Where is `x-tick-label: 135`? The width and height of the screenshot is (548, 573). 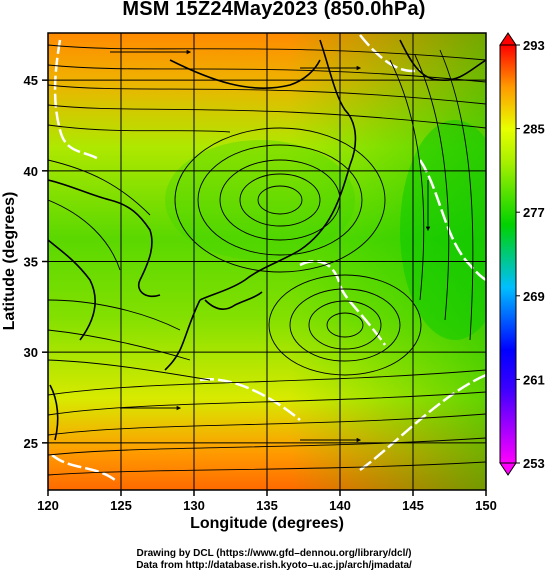 x-tick-label: 135 is located at coordinates (267, 505).